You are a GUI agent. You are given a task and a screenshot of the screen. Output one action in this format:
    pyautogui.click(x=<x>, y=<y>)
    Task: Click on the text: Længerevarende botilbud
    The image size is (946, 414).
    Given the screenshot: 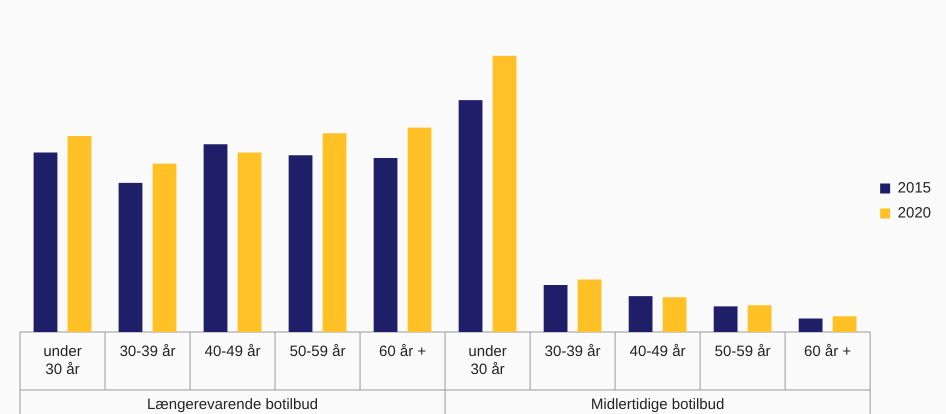 What is the action you would take?
    pyautogui.click(x=232, y=405)
    